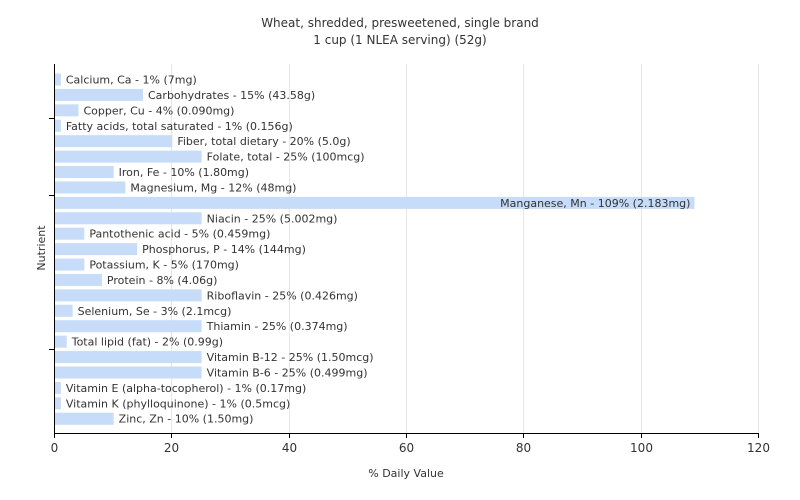 This screenshot has height=500, width=800. What do you see at coordinates (272, 218) in the screenshot?
I see `bar-label-9: Niacin - 25% (5.002mg)` at bounding box center [272, 218].